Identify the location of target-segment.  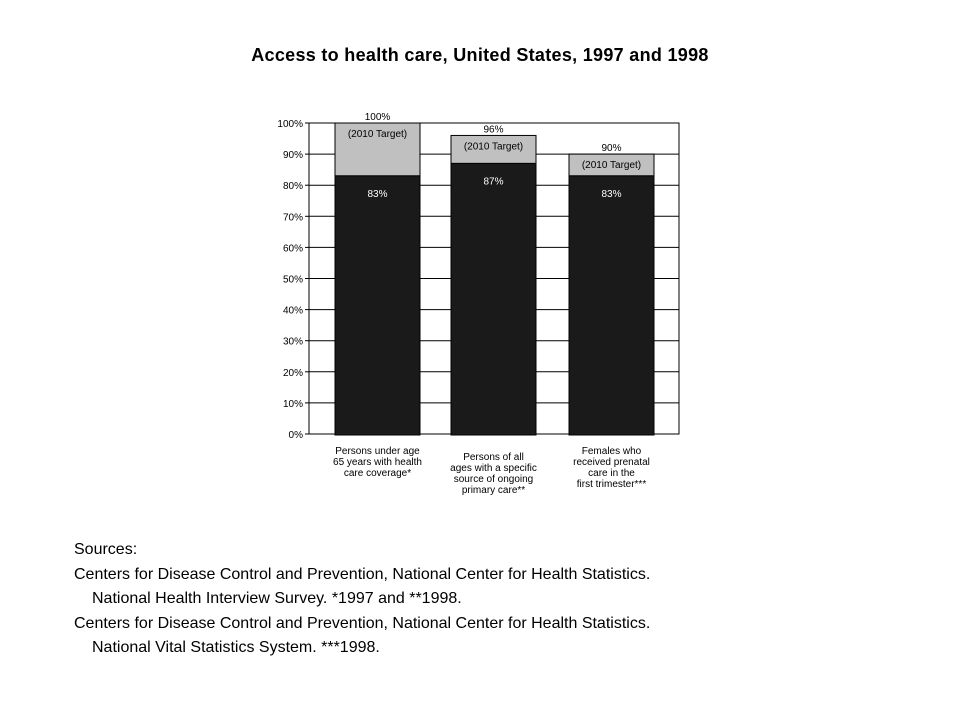
(493, 149).